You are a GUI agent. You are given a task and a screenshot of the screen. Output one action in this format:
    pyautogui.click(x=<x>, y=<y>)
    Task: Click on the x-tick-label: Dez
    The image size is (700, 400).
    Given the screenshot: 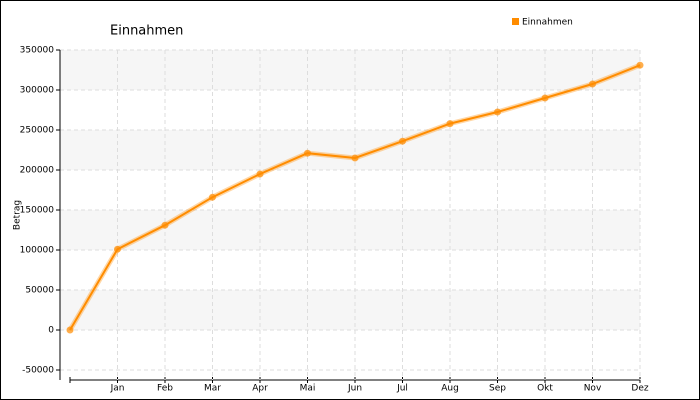 What is the action you would take?
    pyautogui.click(x=639, y=389)
    